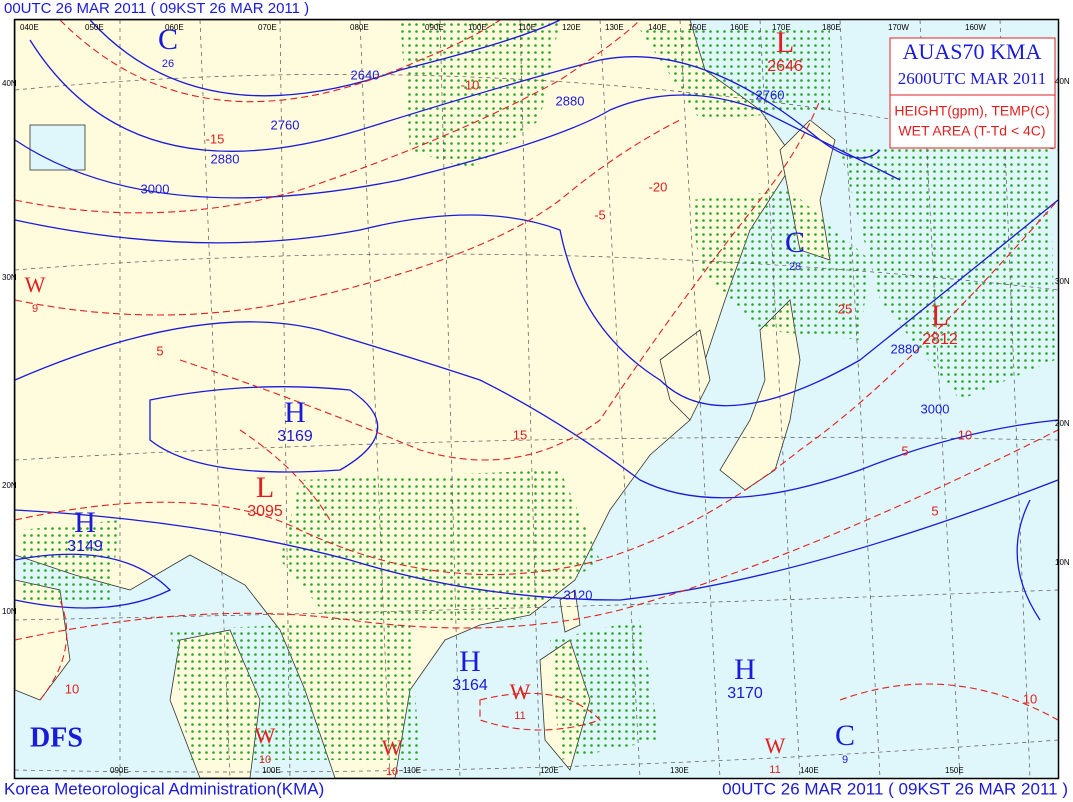 The height and width of the screenshot is (802, 1073). I want to click on footer-time: 00UTC 26 MAR 2011 ( 09KST 26 MAR 2011 ), so click(895, 788).